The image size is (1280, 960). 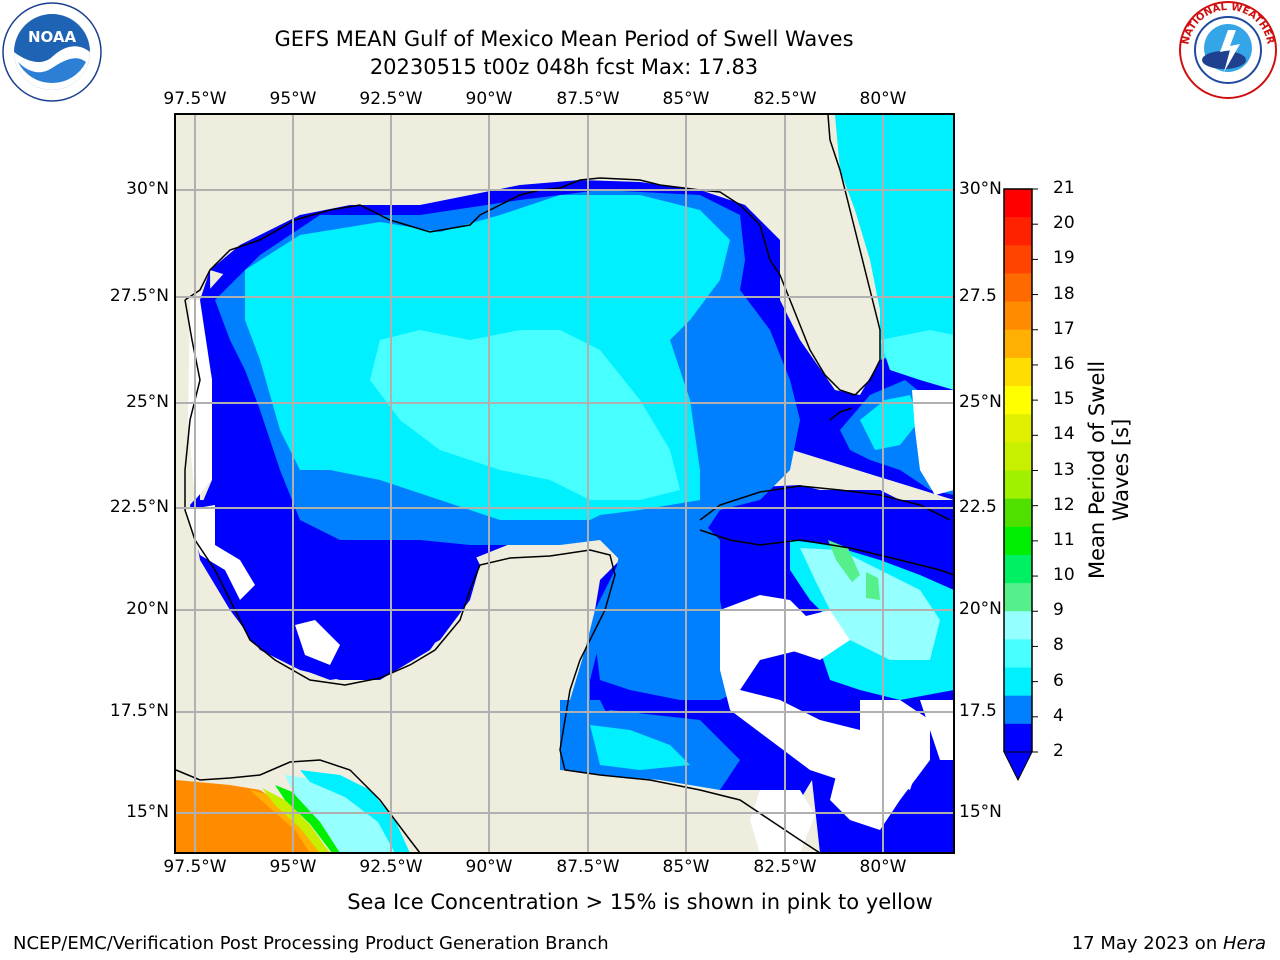 What do you see at coordinates (978, 507) in the screenshot?
I see `lat-label-right: 22.5` at bounding box center [978, 507].